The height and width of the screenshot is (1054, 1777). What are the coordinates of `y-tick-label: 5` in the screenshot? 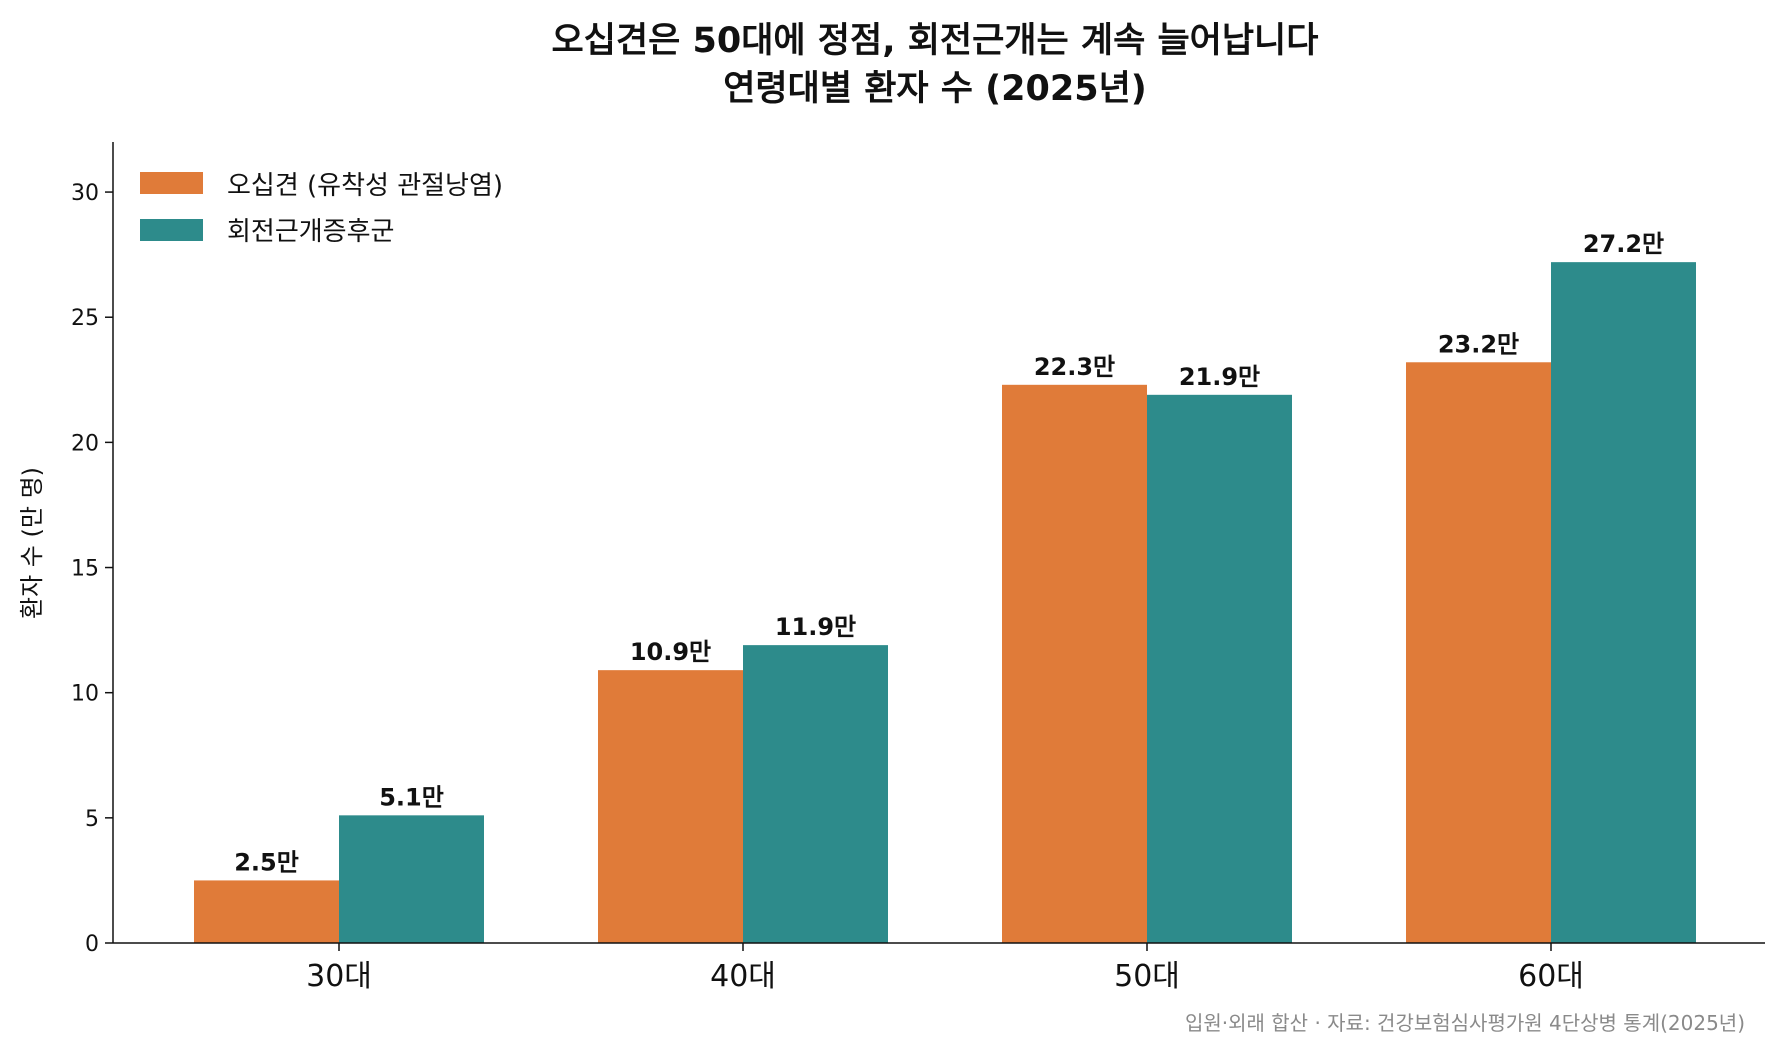 It's located at (92, 819).